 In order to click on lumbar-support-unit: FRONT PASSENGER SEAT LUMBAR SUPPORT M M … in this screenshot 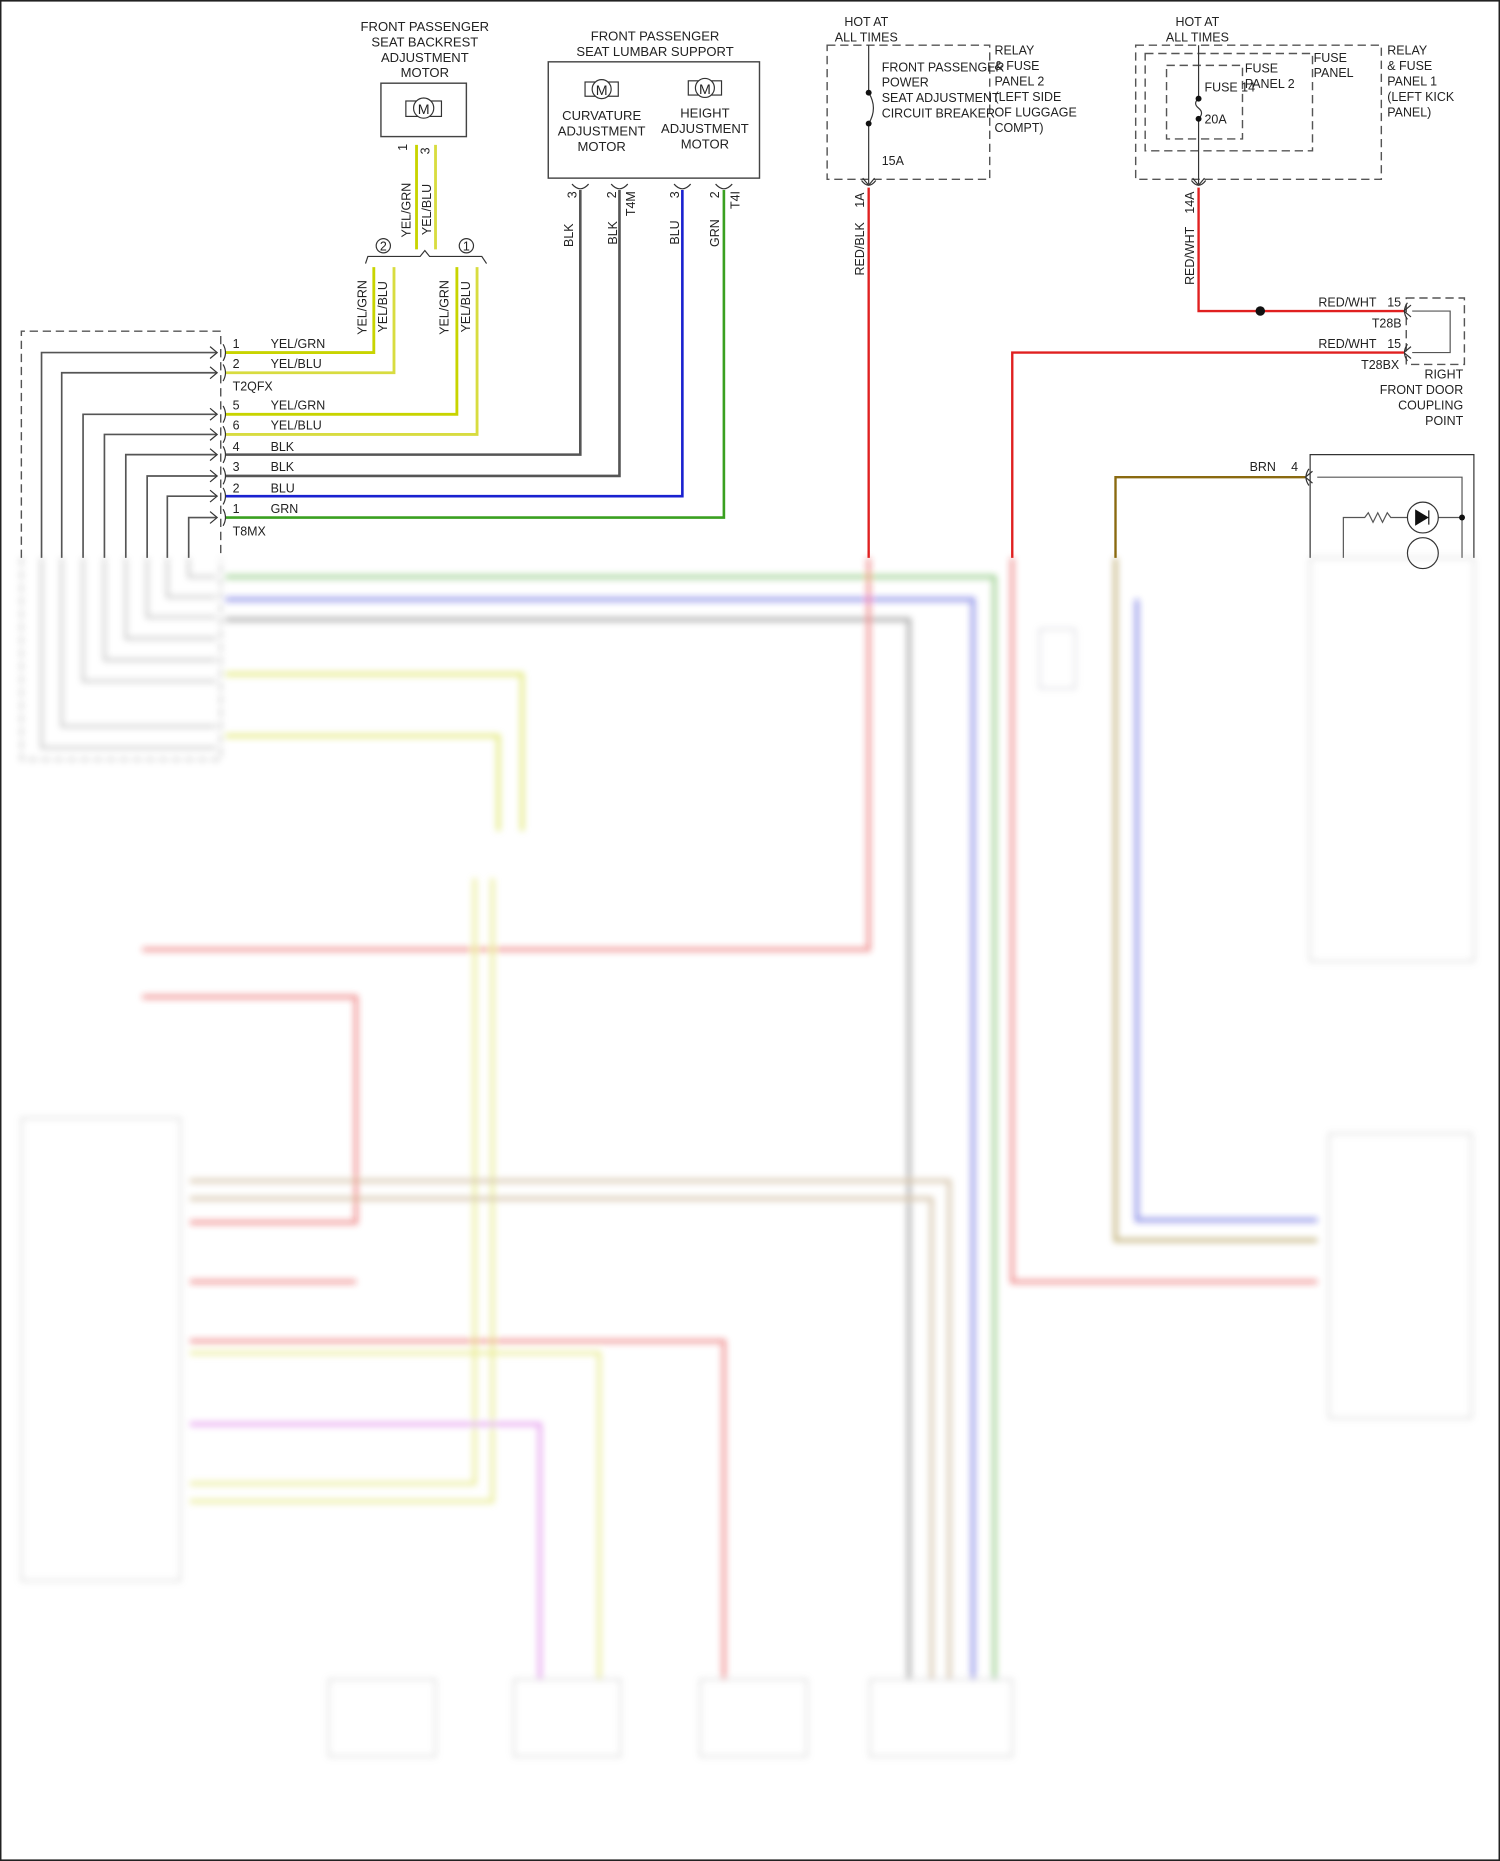, I will do `click(654, 137)`.